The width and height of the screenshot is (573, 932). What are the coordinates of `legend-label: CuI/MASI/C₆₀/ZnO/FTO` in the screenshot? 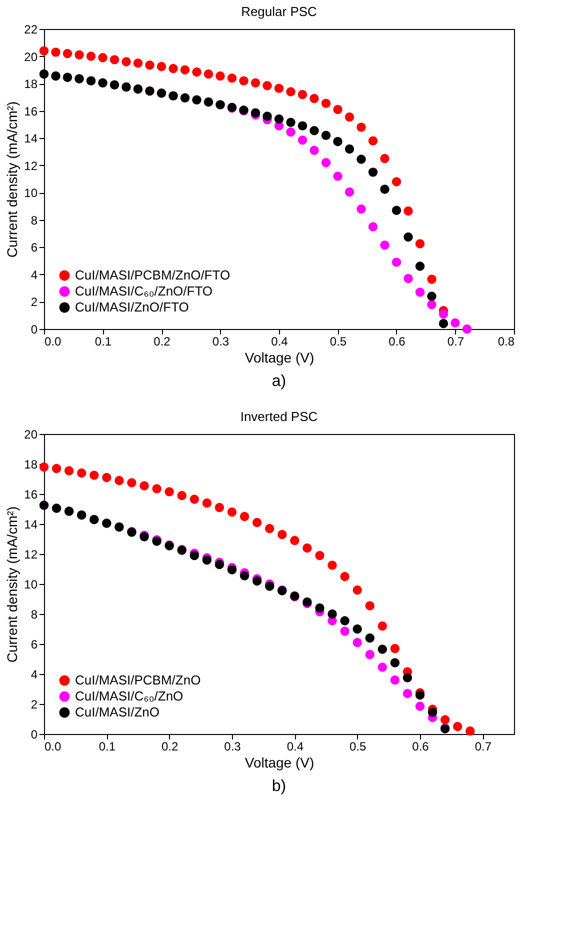 It's located at (144, 291).